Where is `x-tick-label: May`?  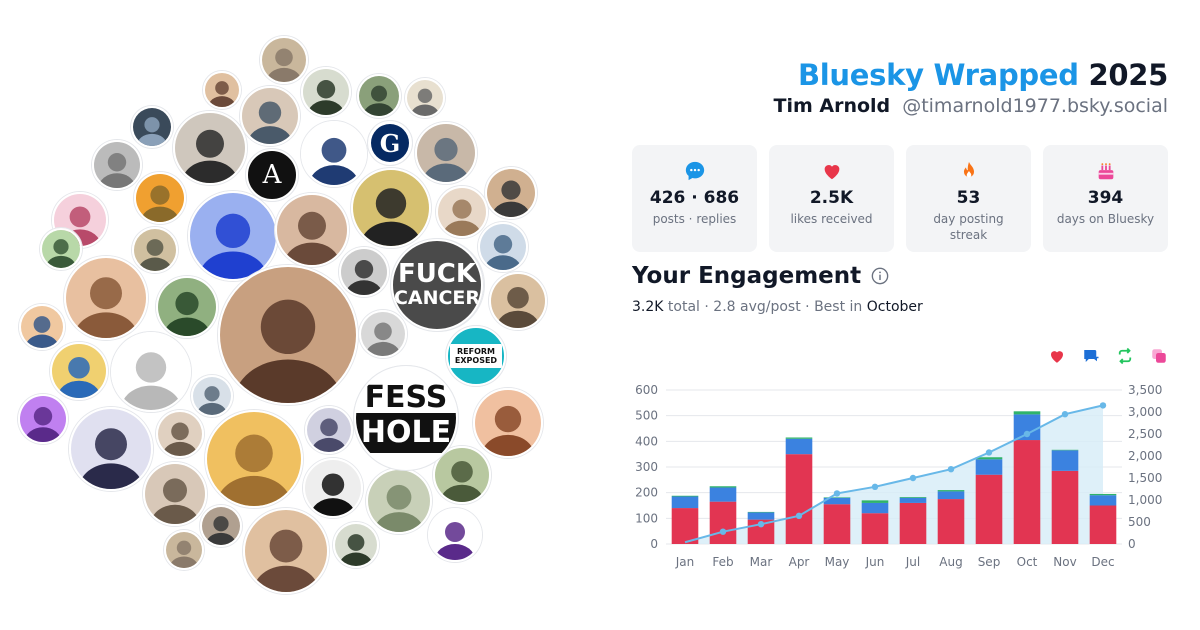 x-tick-label: May is located at coordinates (837, 562).